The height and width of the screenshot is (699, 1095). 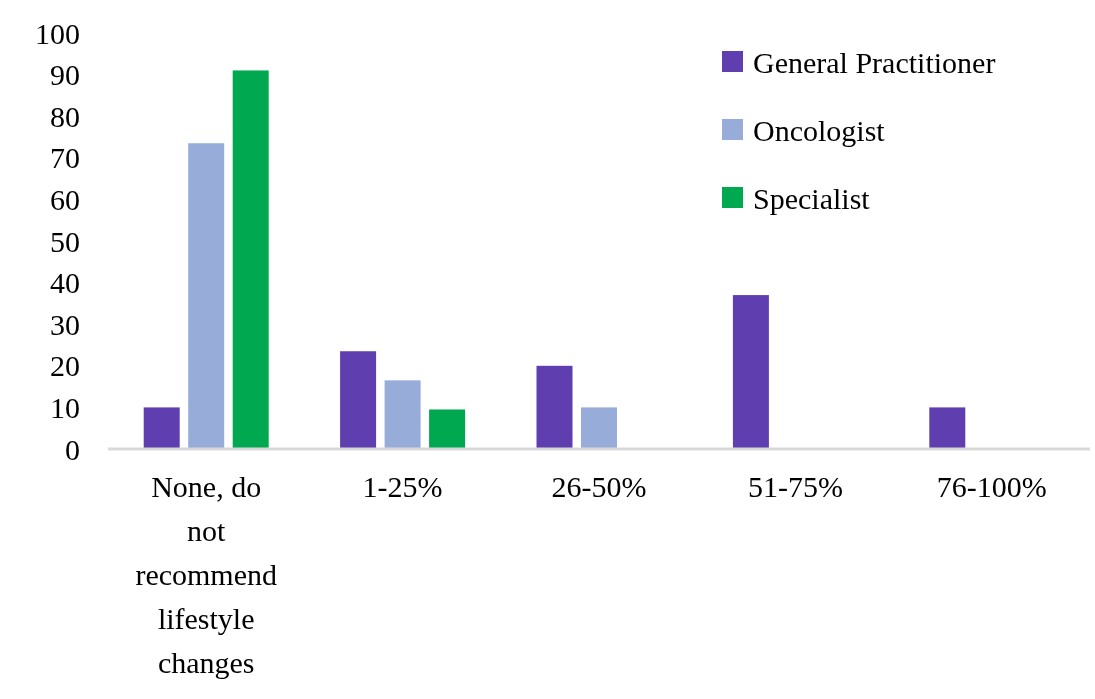 I want to click on y-tick-label: 0, so click(x=72, y=449).